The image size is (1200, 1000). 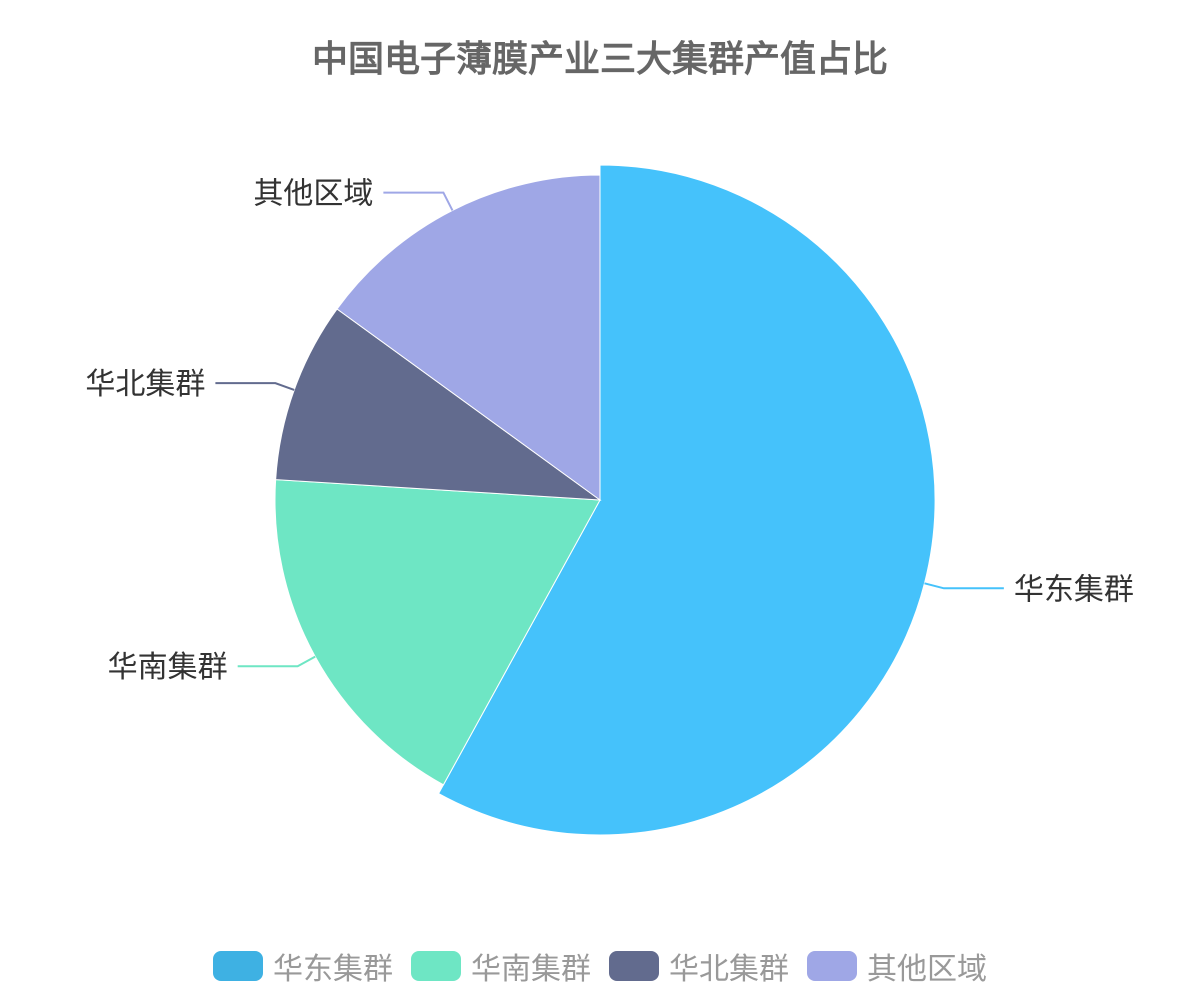 What do you see at coordinates (313, 194) in the screenshot?
I see `slice-label-3: 其他区域` at bounding box center [313, 194].